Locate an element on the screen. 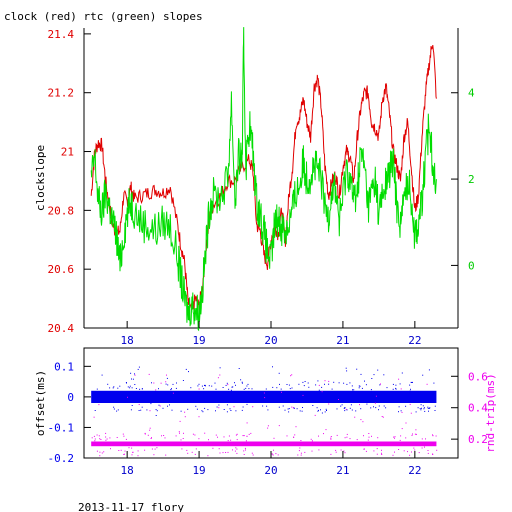 The image size is (512, 512). bottom-left-y-tick-label: 0 is located at coordinates (70, 397).